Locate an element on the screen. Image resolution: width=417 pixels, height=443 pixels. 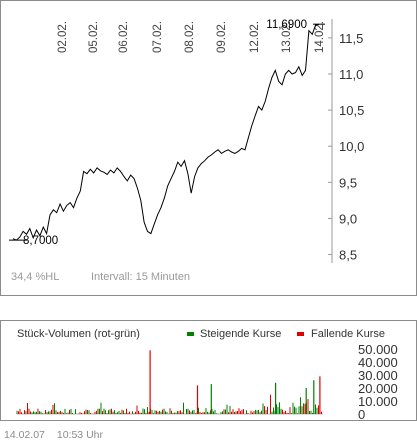
volume-y-tick-label: 0 is located at coordinates (361, 414).